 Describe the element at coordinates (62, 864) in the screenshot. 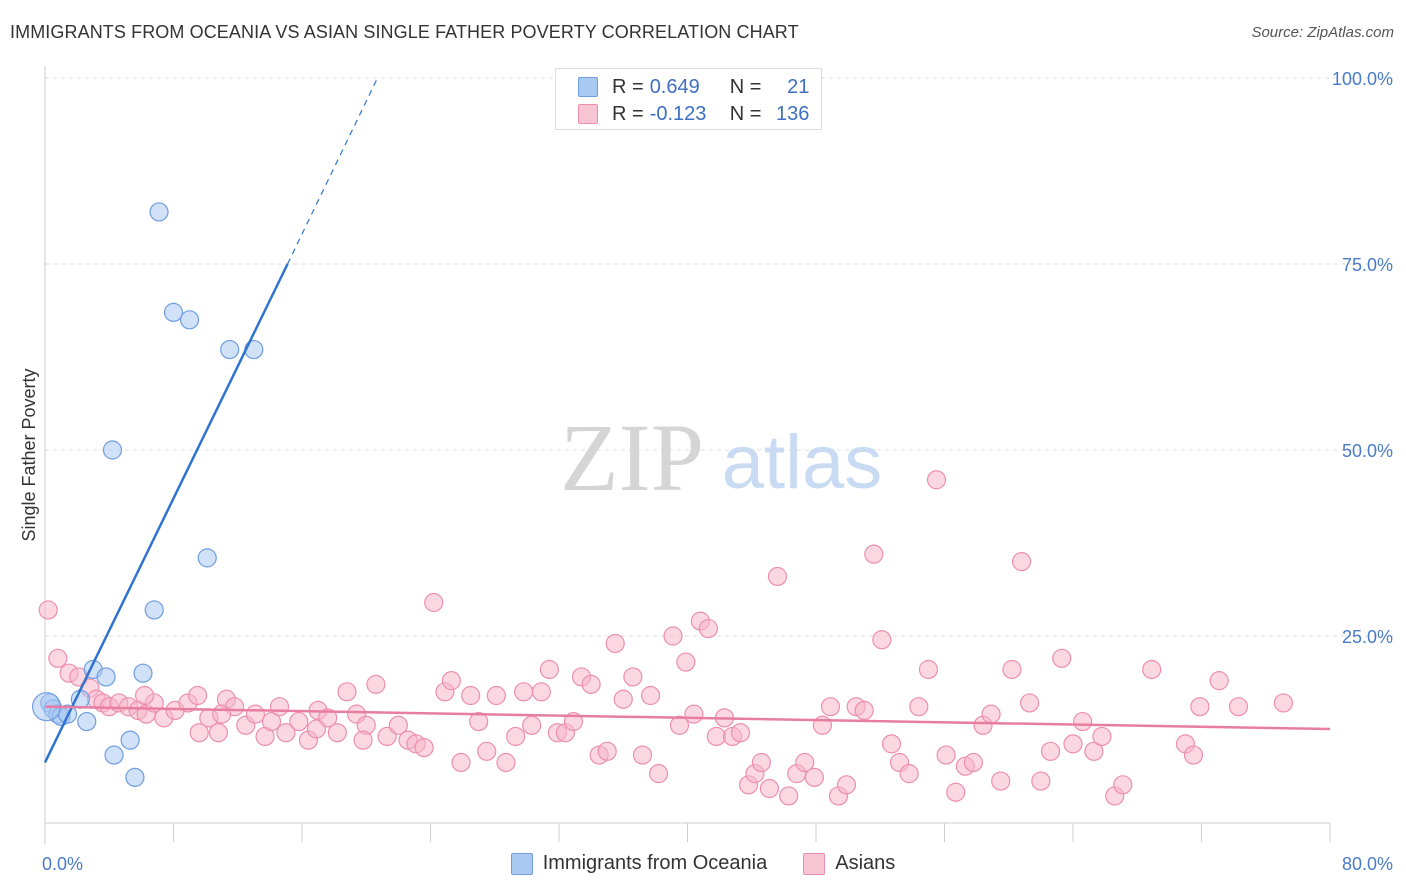

I see `x-tick-label: 0.0%` at that location.